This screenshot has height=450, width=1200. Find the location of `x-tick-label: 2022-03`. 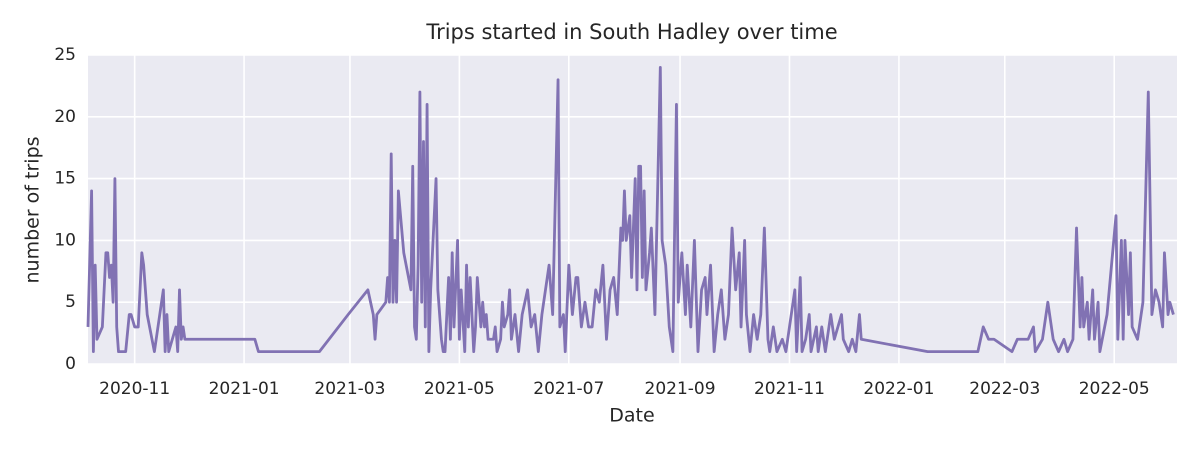

x-tick-label: 2022-03 is located at coordinates (1004, 389).